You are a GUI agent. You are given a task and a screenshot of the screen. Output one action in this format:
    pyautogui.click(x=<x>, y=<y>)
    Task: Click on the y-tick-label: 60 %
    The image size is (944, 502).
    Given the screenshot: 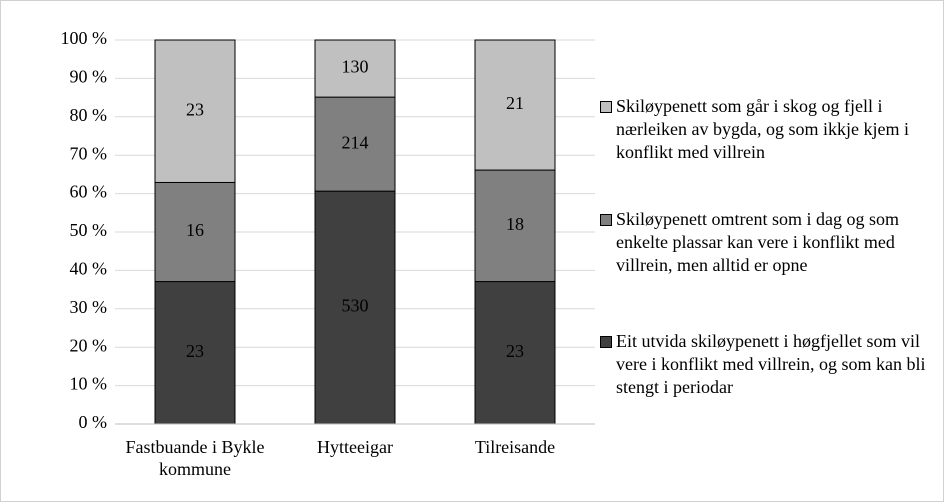 What is the action you would take?
    pyautogui.click(x=89, y=192)
    